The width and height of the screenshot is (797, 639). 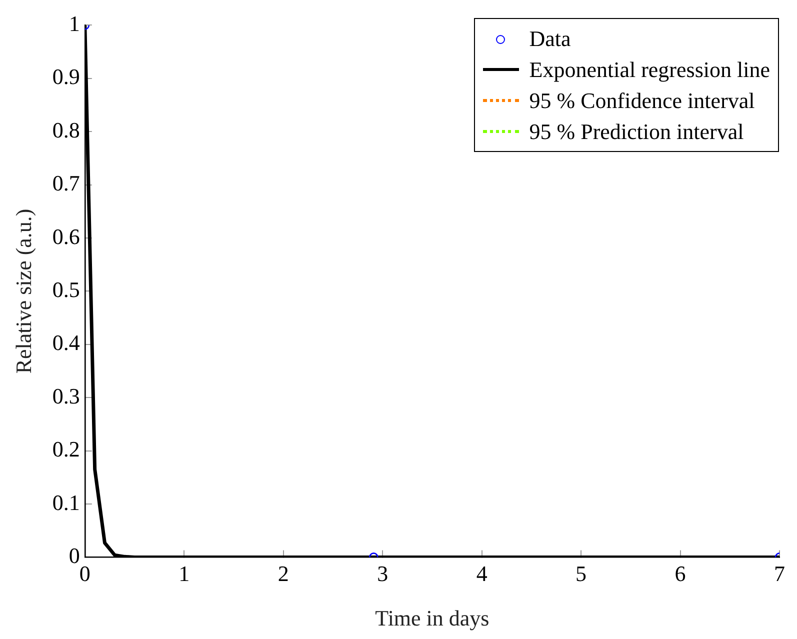 What do you see at coordinates (66, 236) in the screenshot?
I see `y-tick-label: 0.6` at bounding box center [66, 236].